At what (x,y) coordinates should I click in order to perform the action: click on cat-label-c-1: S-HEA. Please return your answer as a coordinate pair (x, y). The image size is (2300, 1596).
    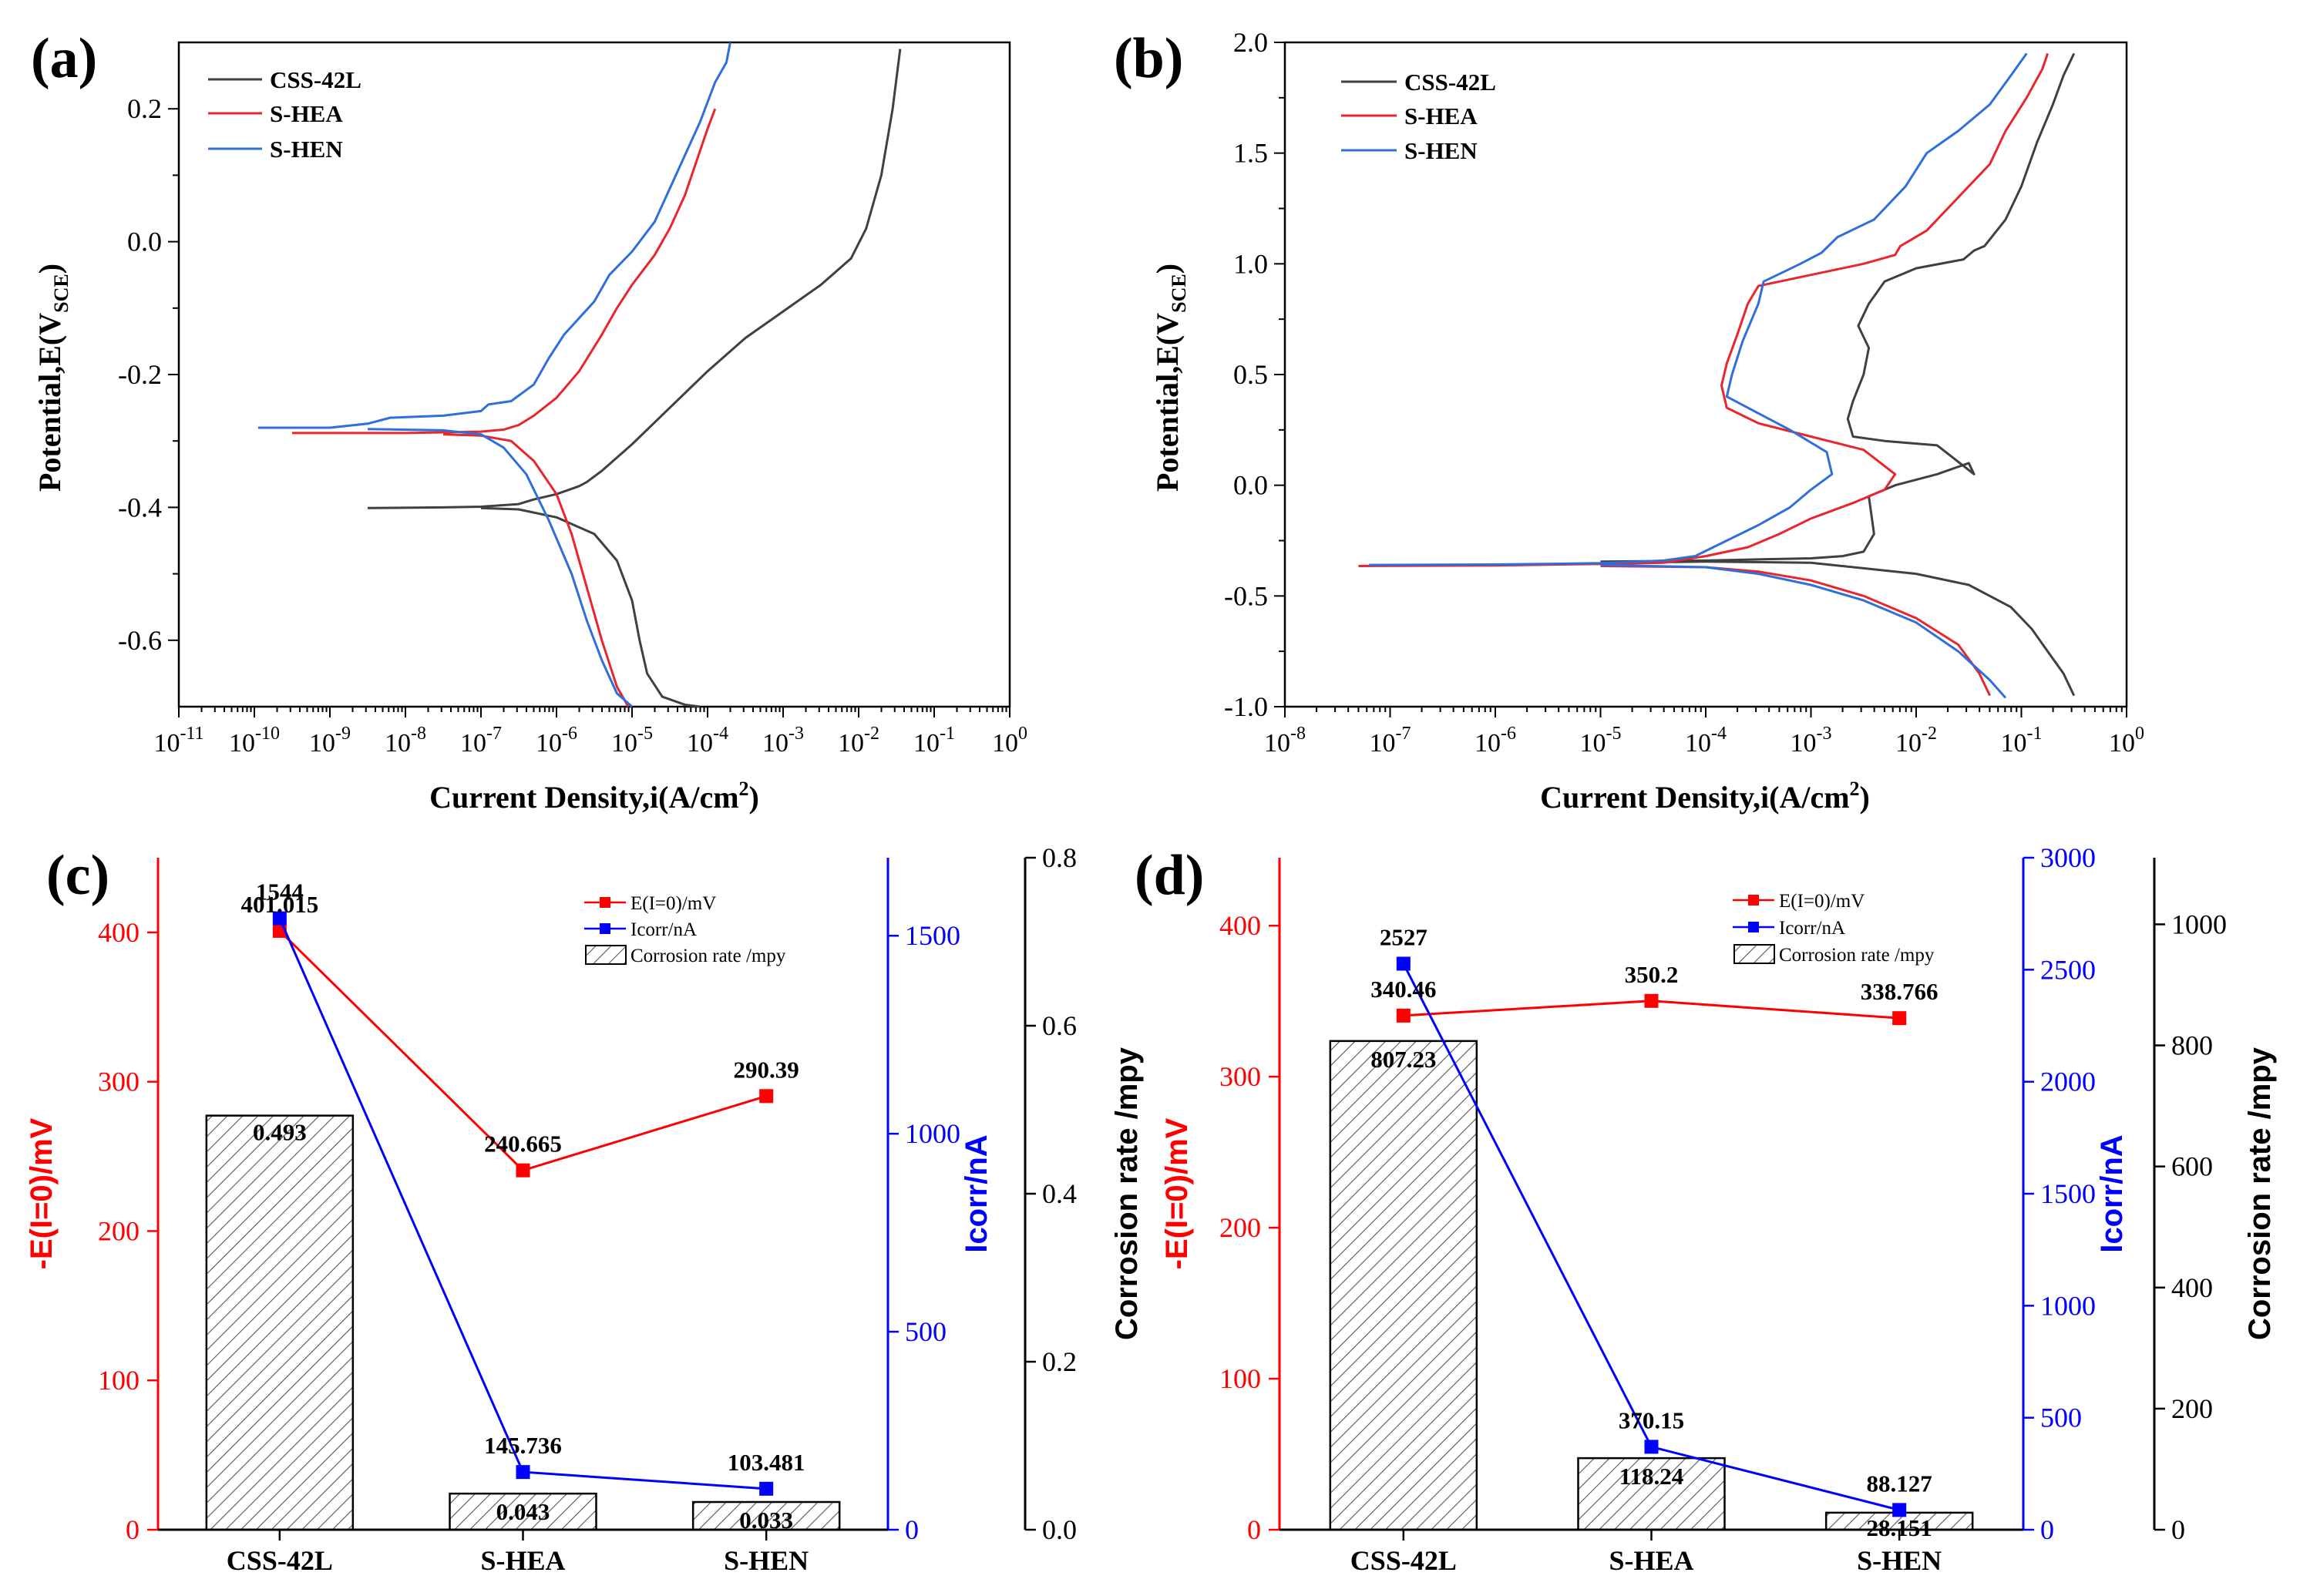
    Looking at the image, I should click on (522, 1561).